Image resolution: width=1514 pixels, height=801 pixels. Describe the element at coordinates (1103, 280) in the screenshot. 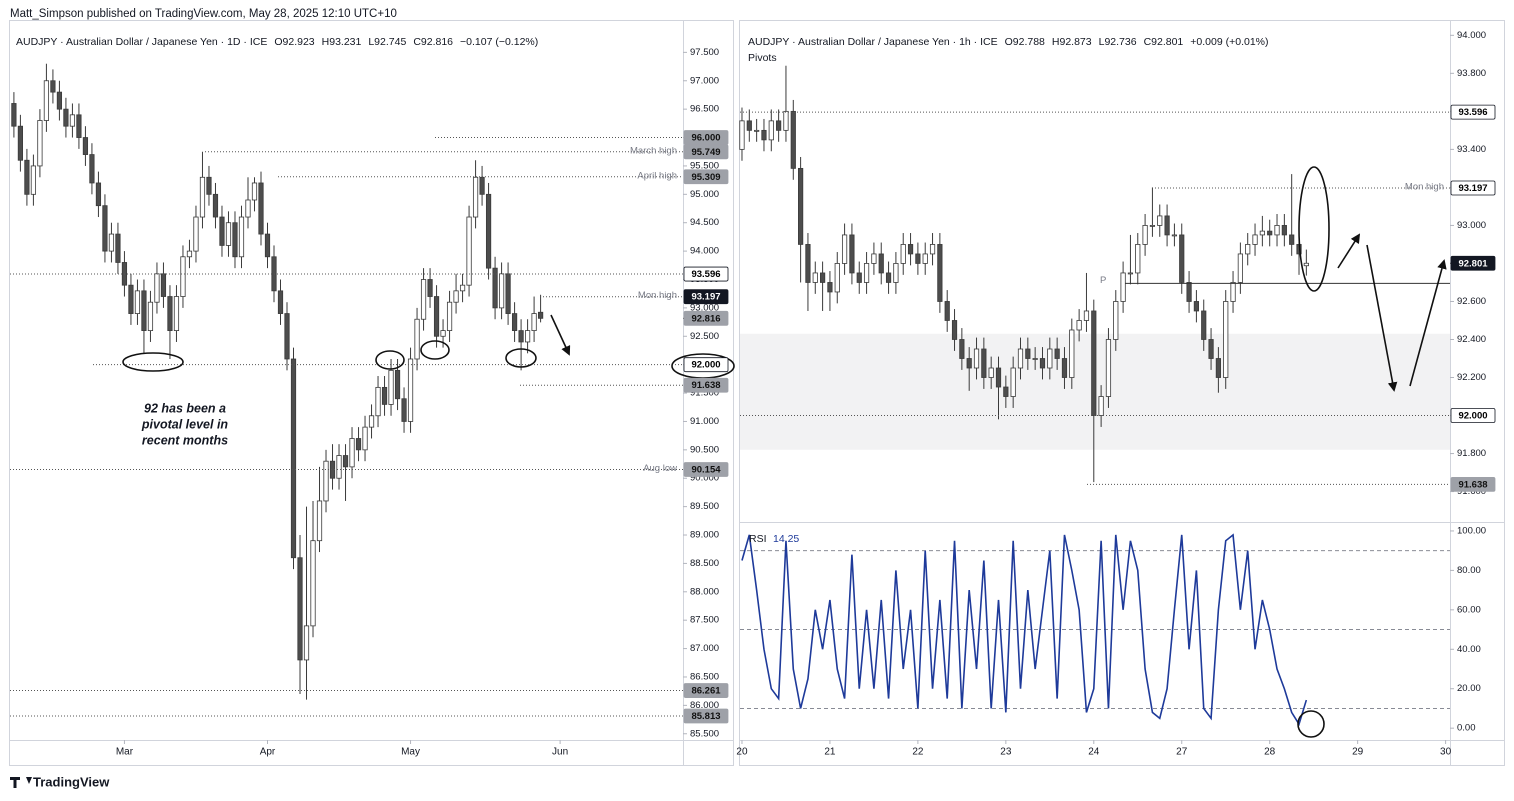

I see `pivot-label: P` at that location.